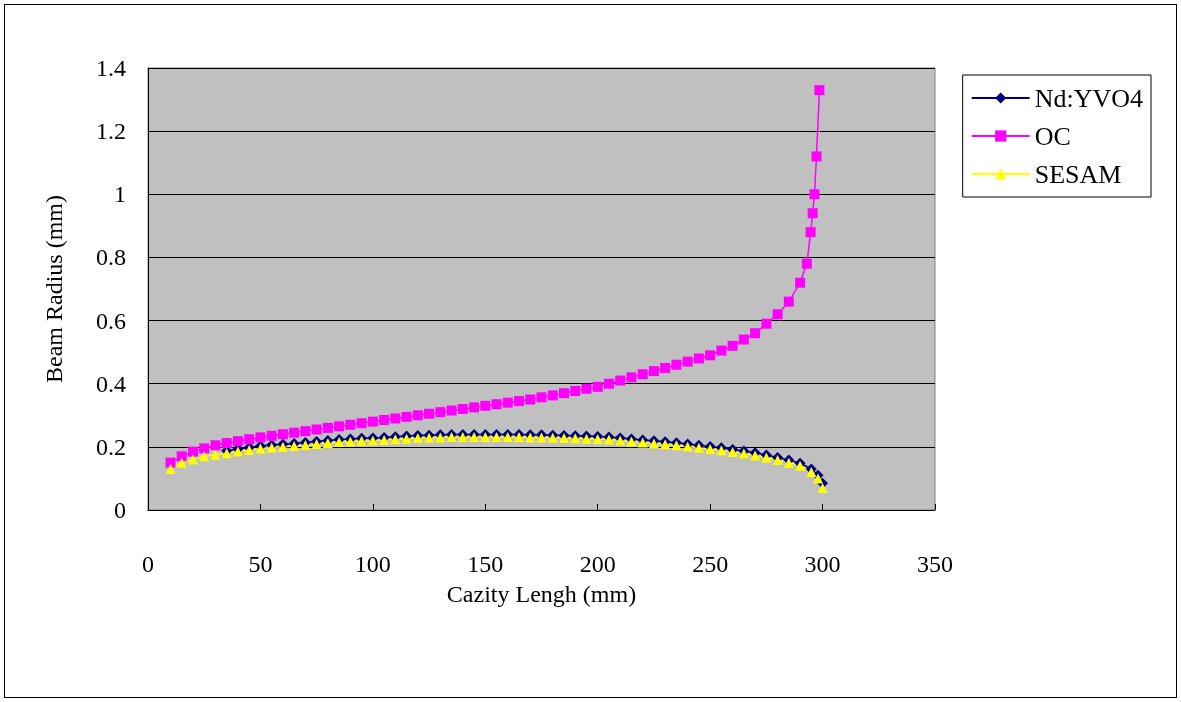  What do you see at coordinates (372, 564) in the screenshot?
I see `x-tick-label: 100` at bounding box center [372, 564].